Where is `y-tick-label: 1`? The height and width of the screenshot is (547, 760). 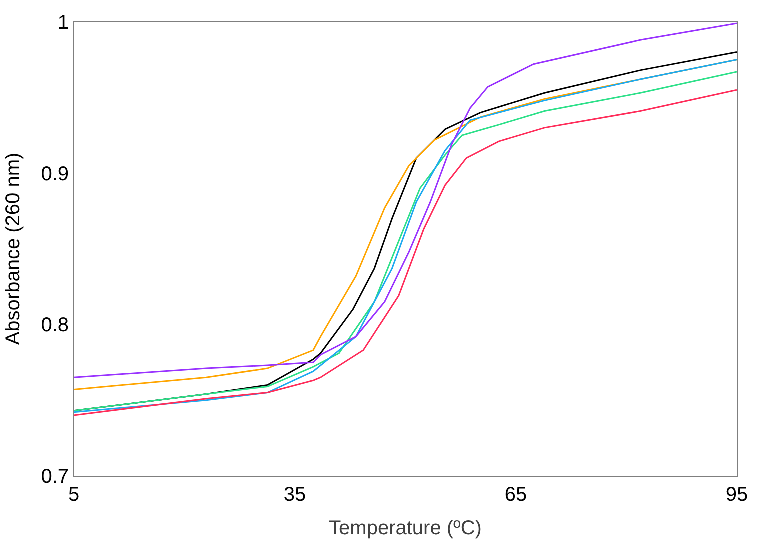
y-tick-label: 1 is located at coordinates (63, 23).